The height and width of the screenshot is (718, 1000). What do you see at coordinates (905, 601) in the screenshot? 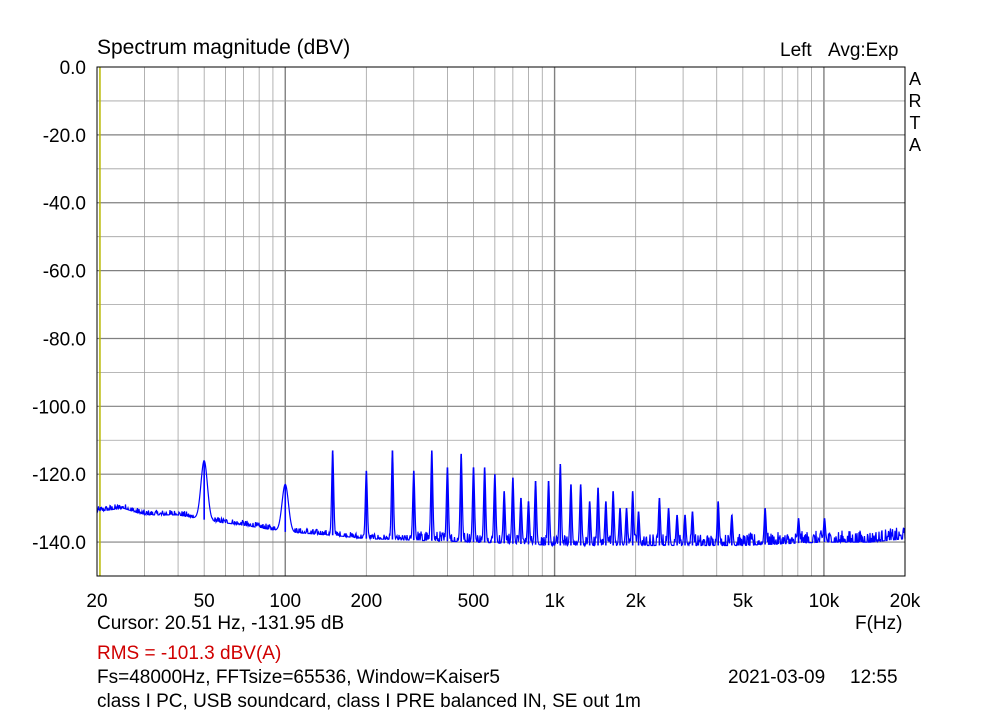
I see `x-tick-label: 20k` at bounding box center [905, 601].